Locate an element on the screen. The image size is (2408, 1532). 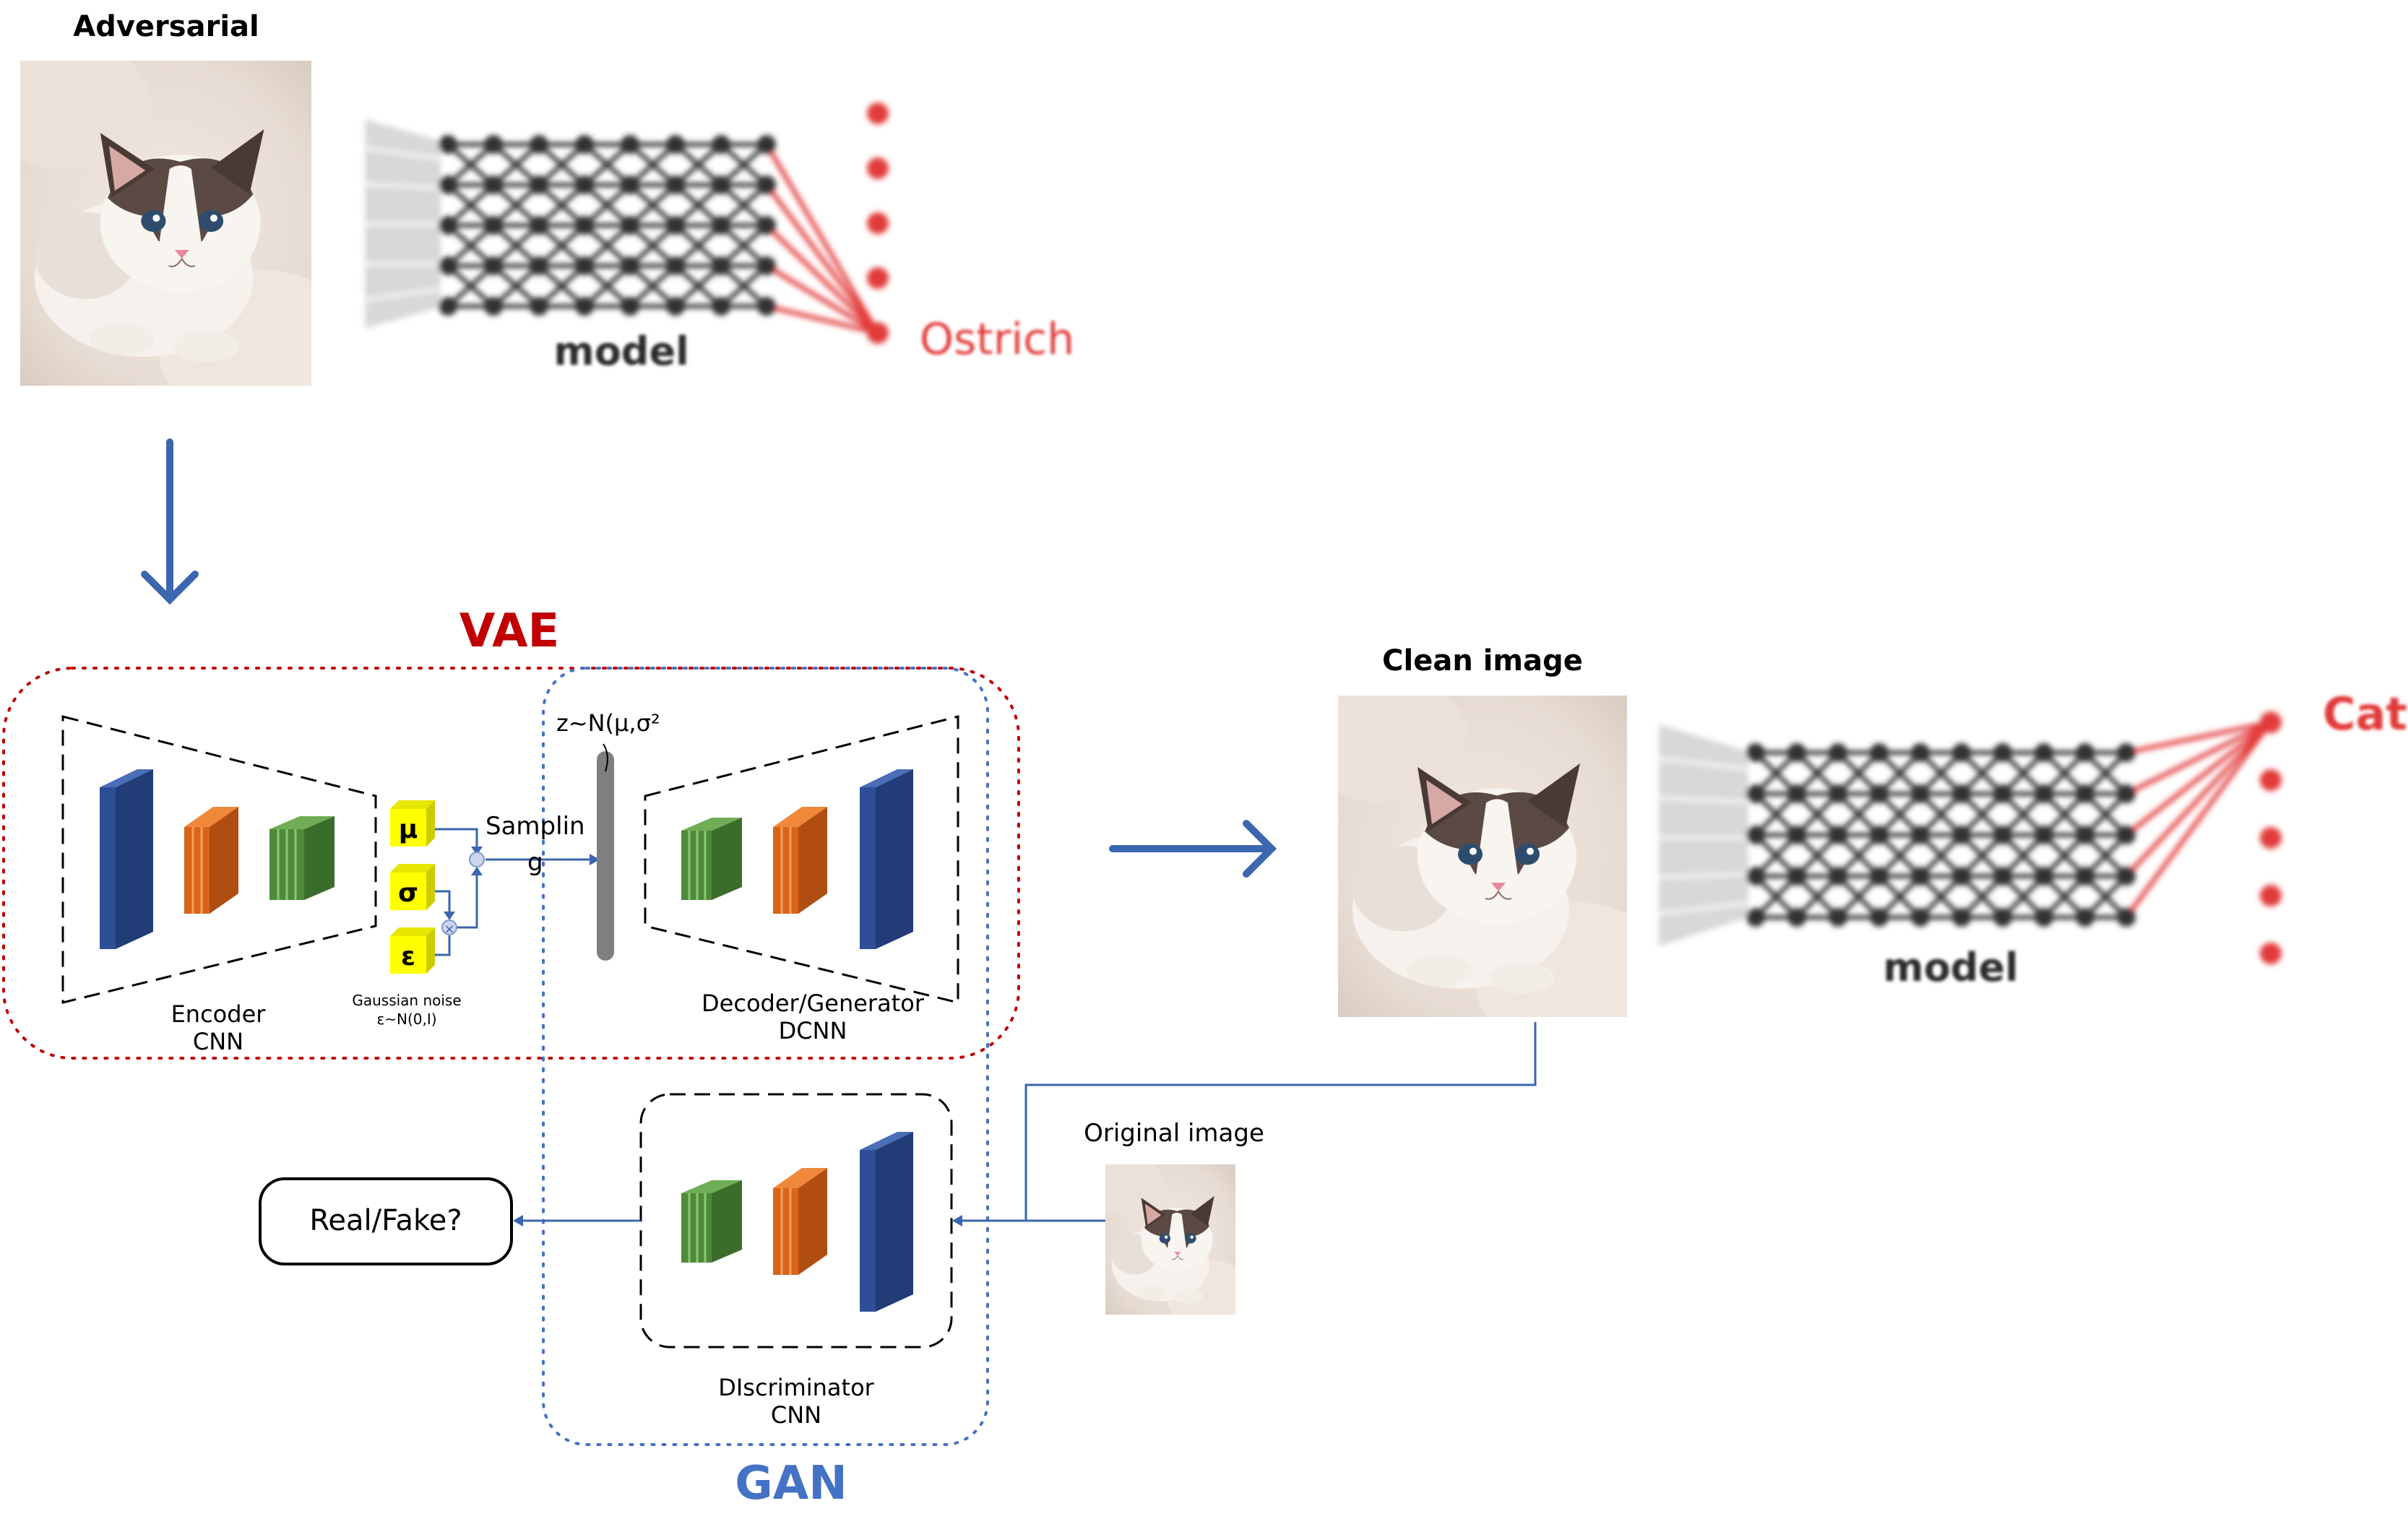
sampling-arrowheads is located at coordinates (522, 883).